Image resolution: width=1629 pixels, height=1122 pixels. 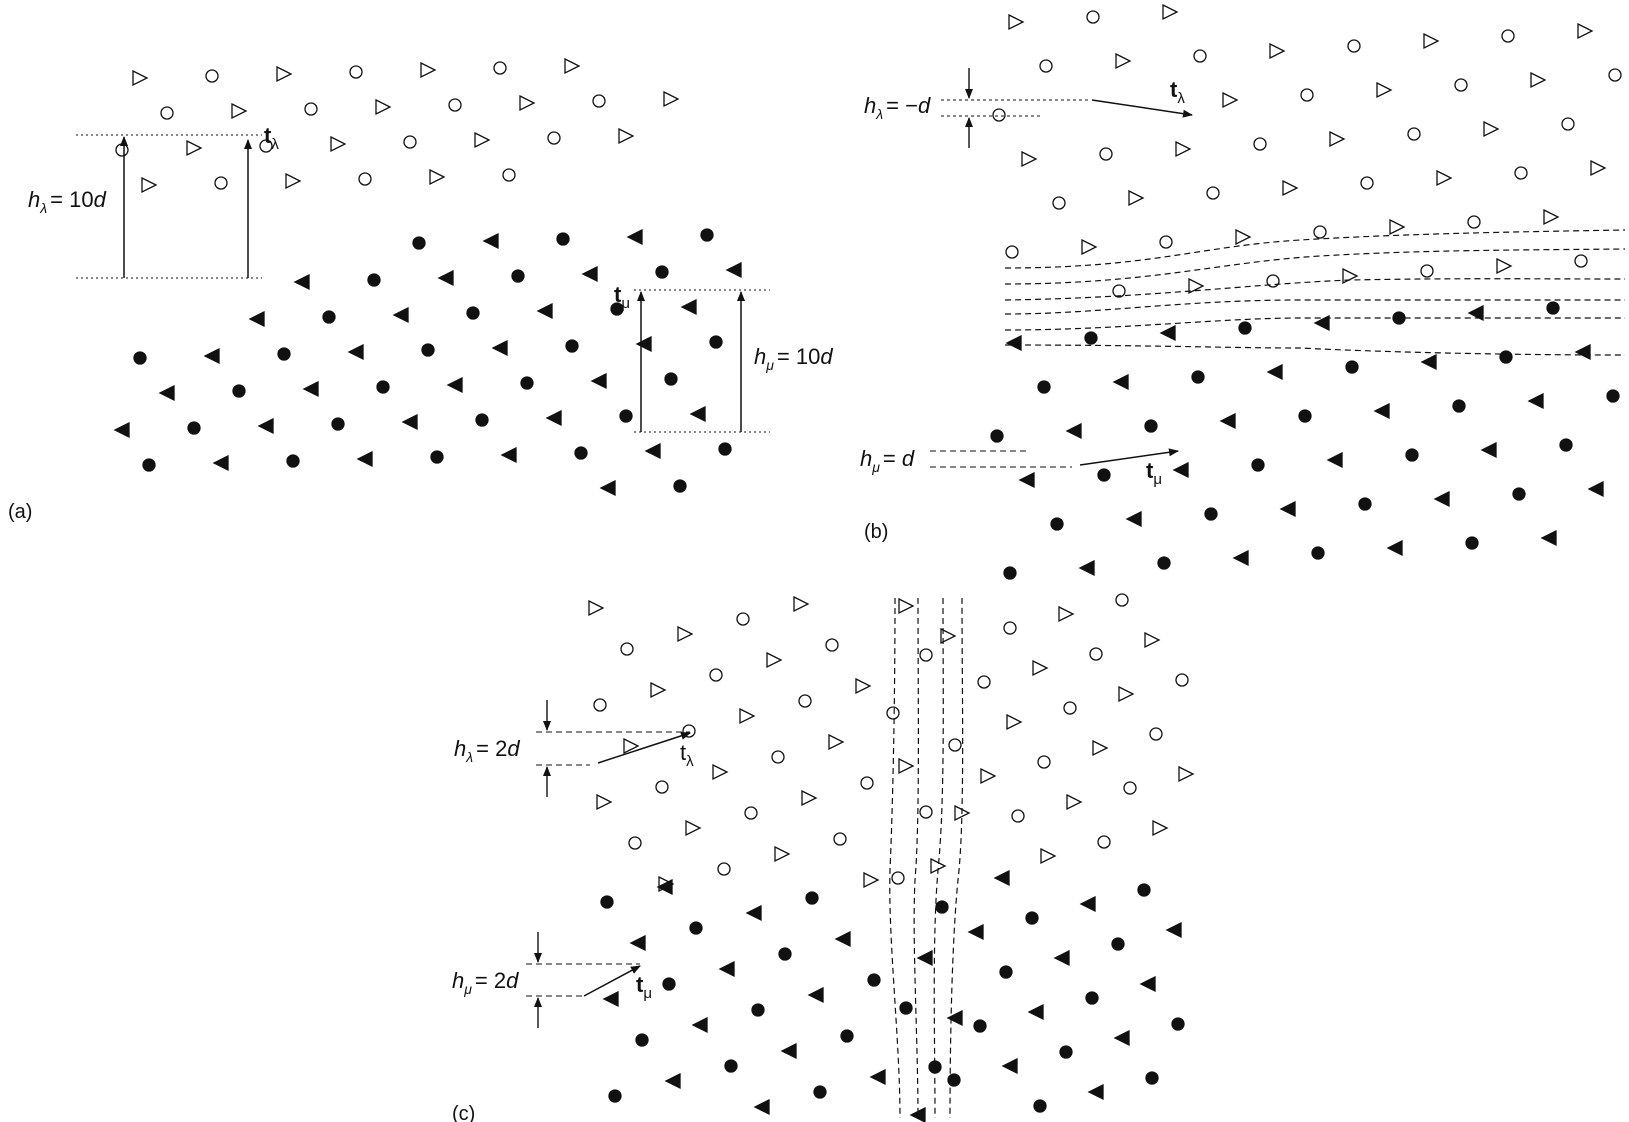 What do you see at coordinates (612, 981) in the screenshot?
I see `c-t-mu-arrow` at bounding box center [612, 981].